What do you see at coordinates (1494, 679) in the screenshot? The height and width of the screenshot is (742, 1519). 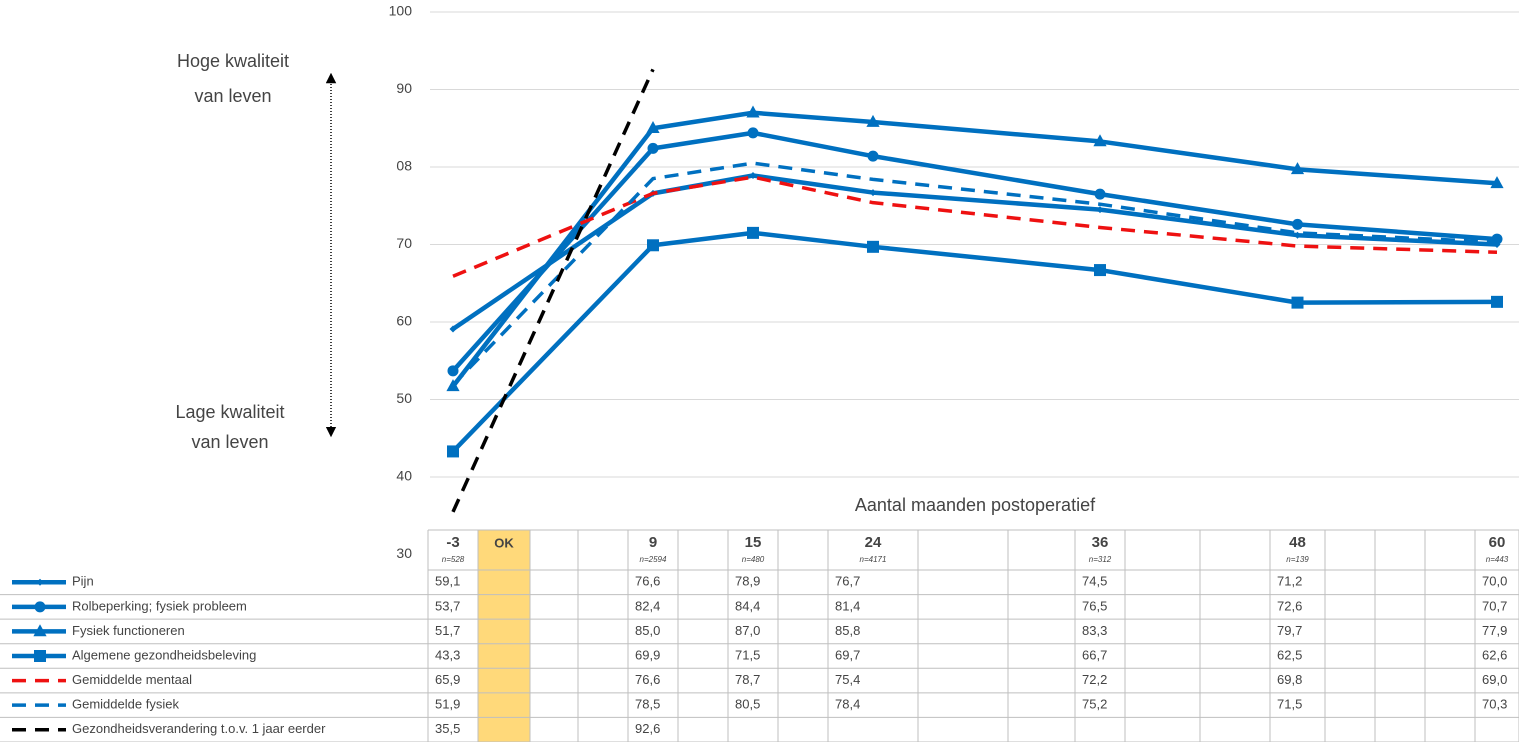 I see `table-value: 69,0` at bounding box center [1494, 679].